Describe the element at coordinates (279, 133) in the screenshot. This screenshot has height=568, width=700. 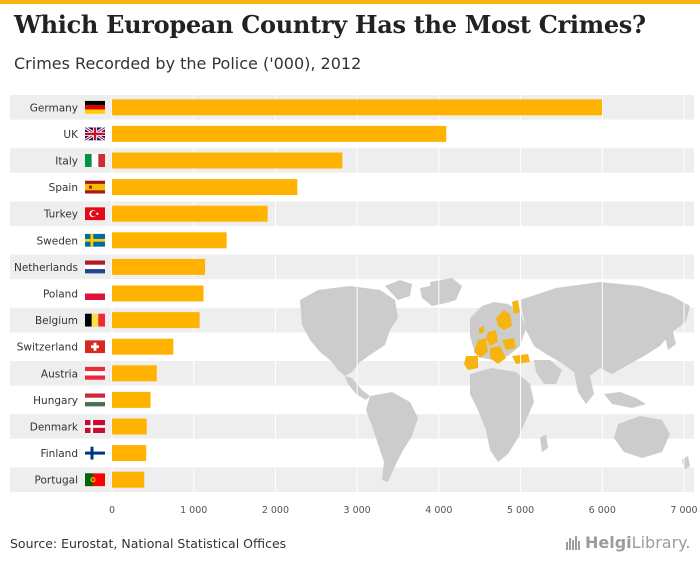
I see `bar-uk` at that location.